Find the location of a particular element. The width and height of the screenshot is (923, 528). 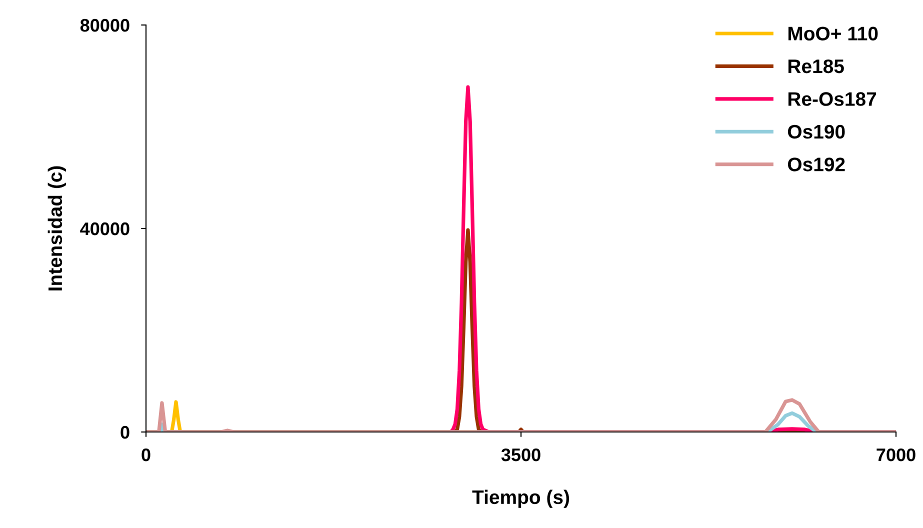

y-tick-label: 40000 is located at coordinates (105, 229).